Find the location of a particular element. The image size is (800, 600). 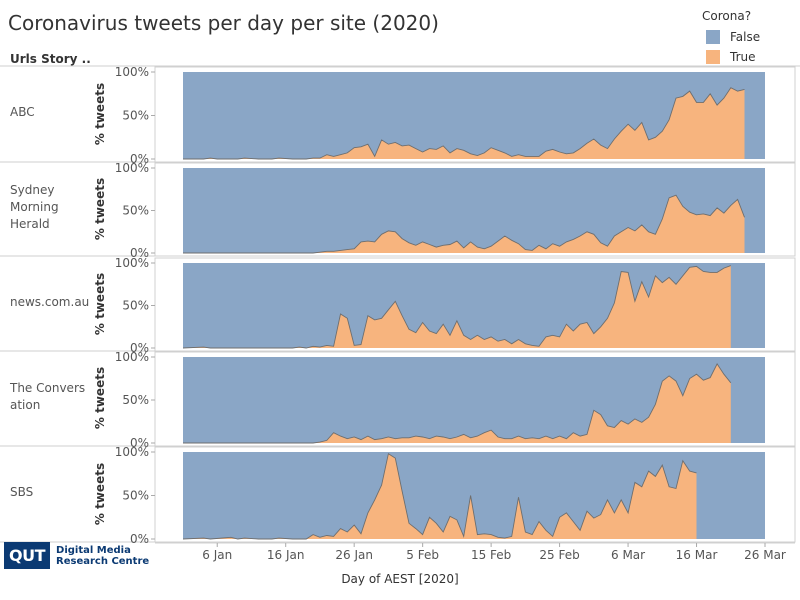

series-1-ytick-0: 0% is located at coordinates (139, 253).